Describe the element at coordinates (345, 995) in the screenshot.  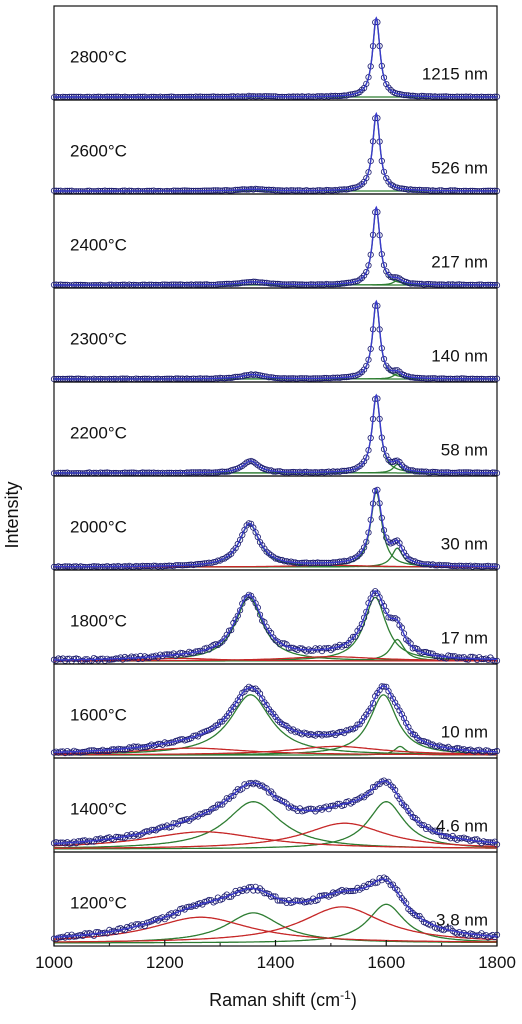
I see `x-axis-title-sup: -1` at that location.